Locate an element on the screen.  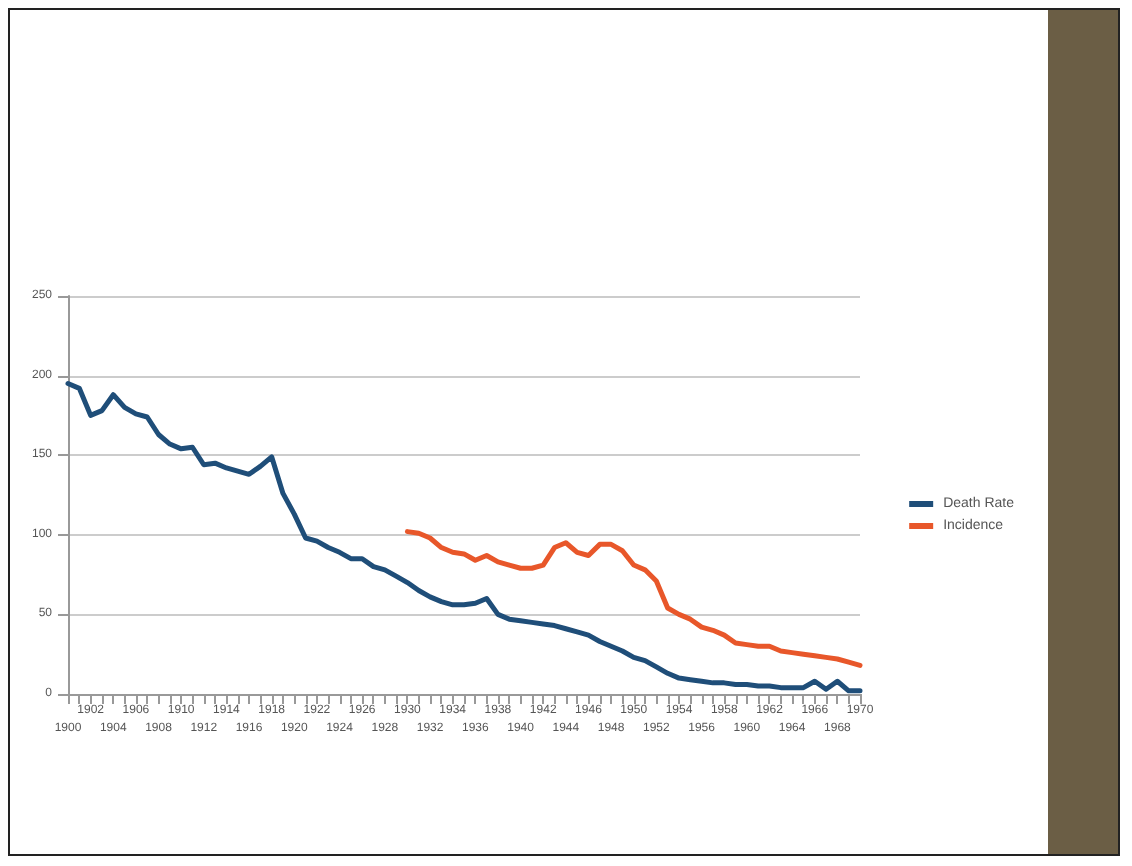
line-series is located at coordinates (633, 598).